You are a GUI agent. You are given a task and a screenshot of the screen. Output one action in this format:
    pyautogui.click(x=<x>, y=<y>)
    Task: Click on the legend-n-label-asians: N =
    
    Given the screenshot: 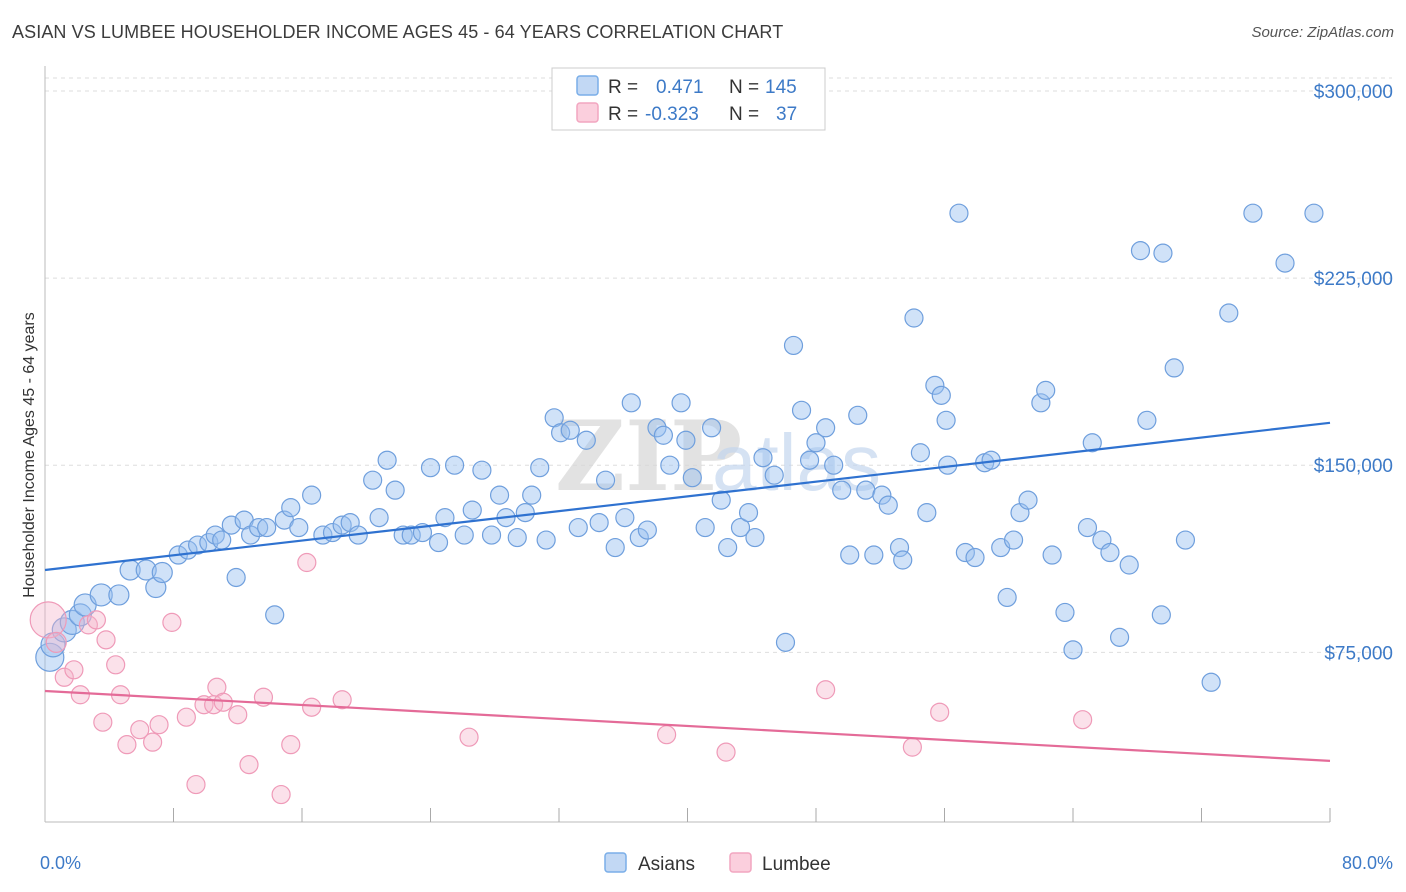 What is the action you would take?
    pyautogui.click(x=744, y=87)
    